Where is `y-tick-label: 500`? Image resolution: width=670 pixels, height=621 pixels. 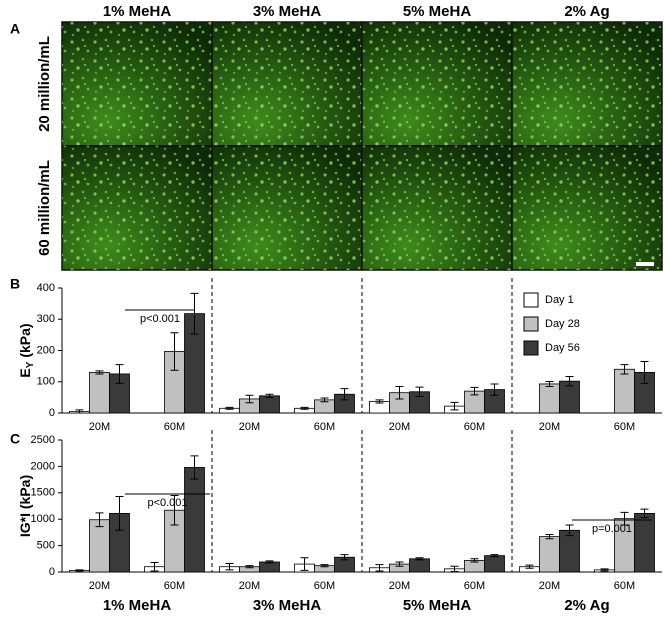 y-tick-label: 500 is located at coordinates (46, 546).